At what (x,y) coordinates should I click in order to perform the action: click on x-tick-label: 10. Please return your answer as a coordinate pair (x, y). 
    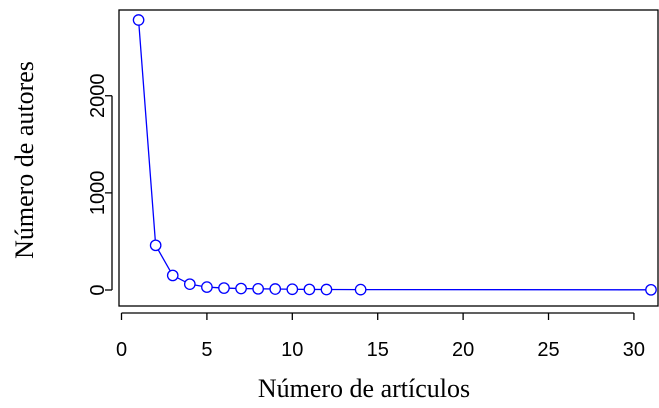
    Looking at the image, I should click on (292, 350).